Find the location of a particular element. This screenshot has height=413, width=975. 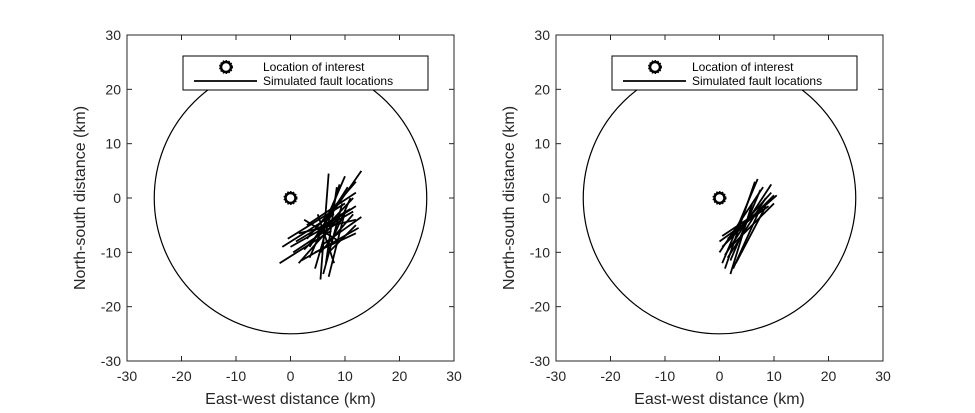

chart-2-y-tick-label: 20 is located at coordinates (542, 89).